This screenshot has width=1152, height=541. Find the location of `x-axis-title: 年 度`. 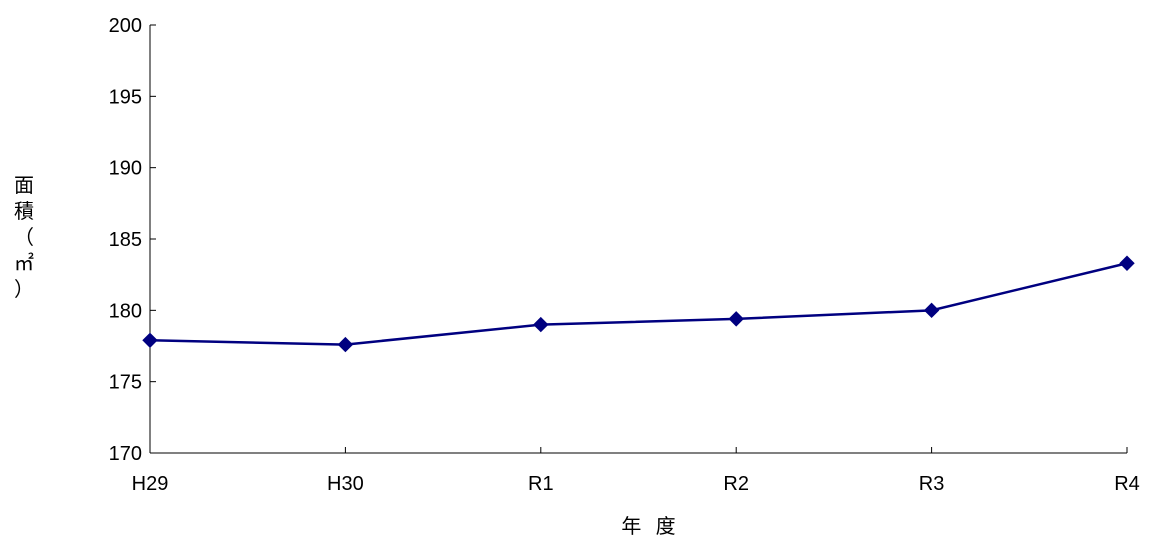

x-axis-title: 年 度 is located at coordinates (650, 526).